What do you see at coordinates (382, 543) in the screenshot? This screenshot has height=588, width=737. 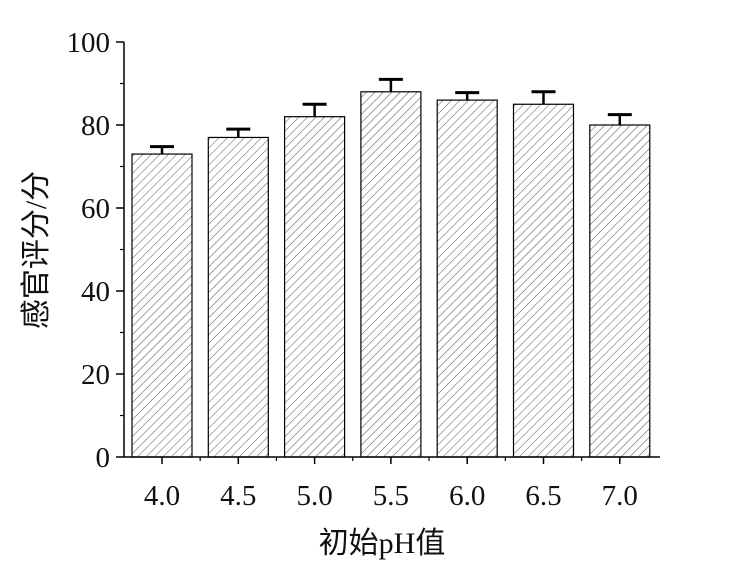 I see `x-axis-title: 初始pH值` at bounding box center [382, 543].